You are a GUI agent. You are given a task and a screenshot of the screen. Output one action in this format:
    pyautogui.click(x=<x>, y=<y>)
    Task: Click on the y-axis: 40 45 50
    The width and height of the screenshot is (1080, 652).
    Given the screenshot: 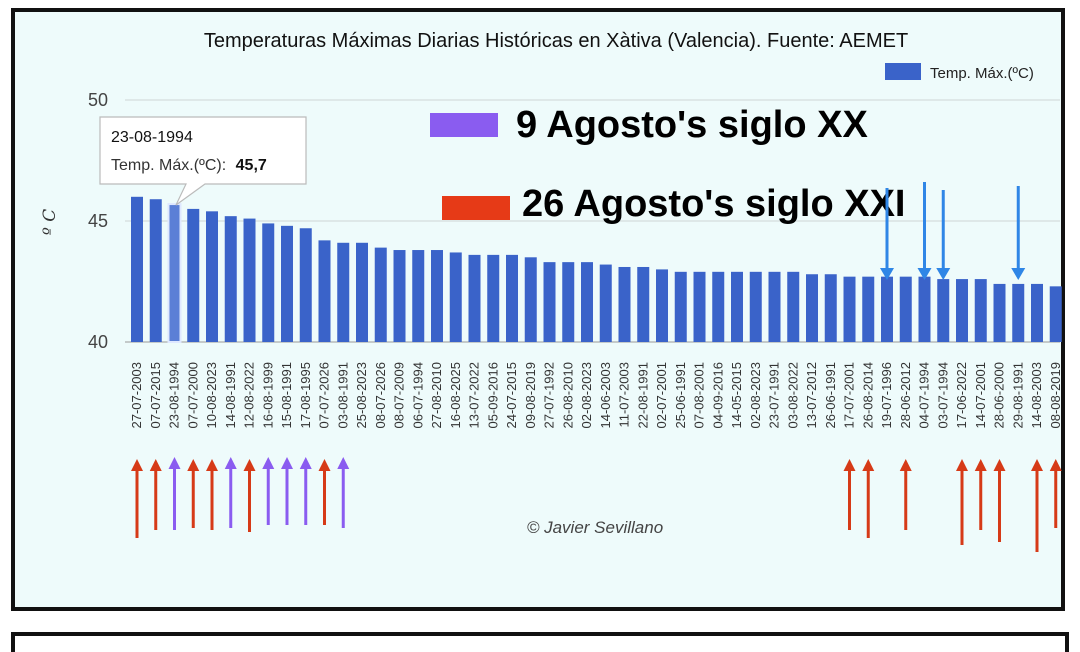 What is the action you would take?
    pyautogui.click(x=98, y=221)
    